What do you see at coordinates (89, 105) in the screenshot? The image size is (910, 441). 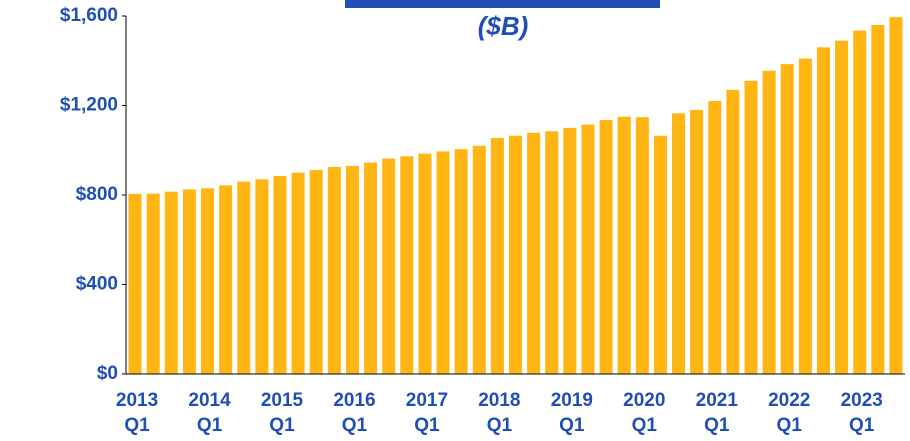 I see `y-tick-label: $1,200` at bounding box center [89, 105].